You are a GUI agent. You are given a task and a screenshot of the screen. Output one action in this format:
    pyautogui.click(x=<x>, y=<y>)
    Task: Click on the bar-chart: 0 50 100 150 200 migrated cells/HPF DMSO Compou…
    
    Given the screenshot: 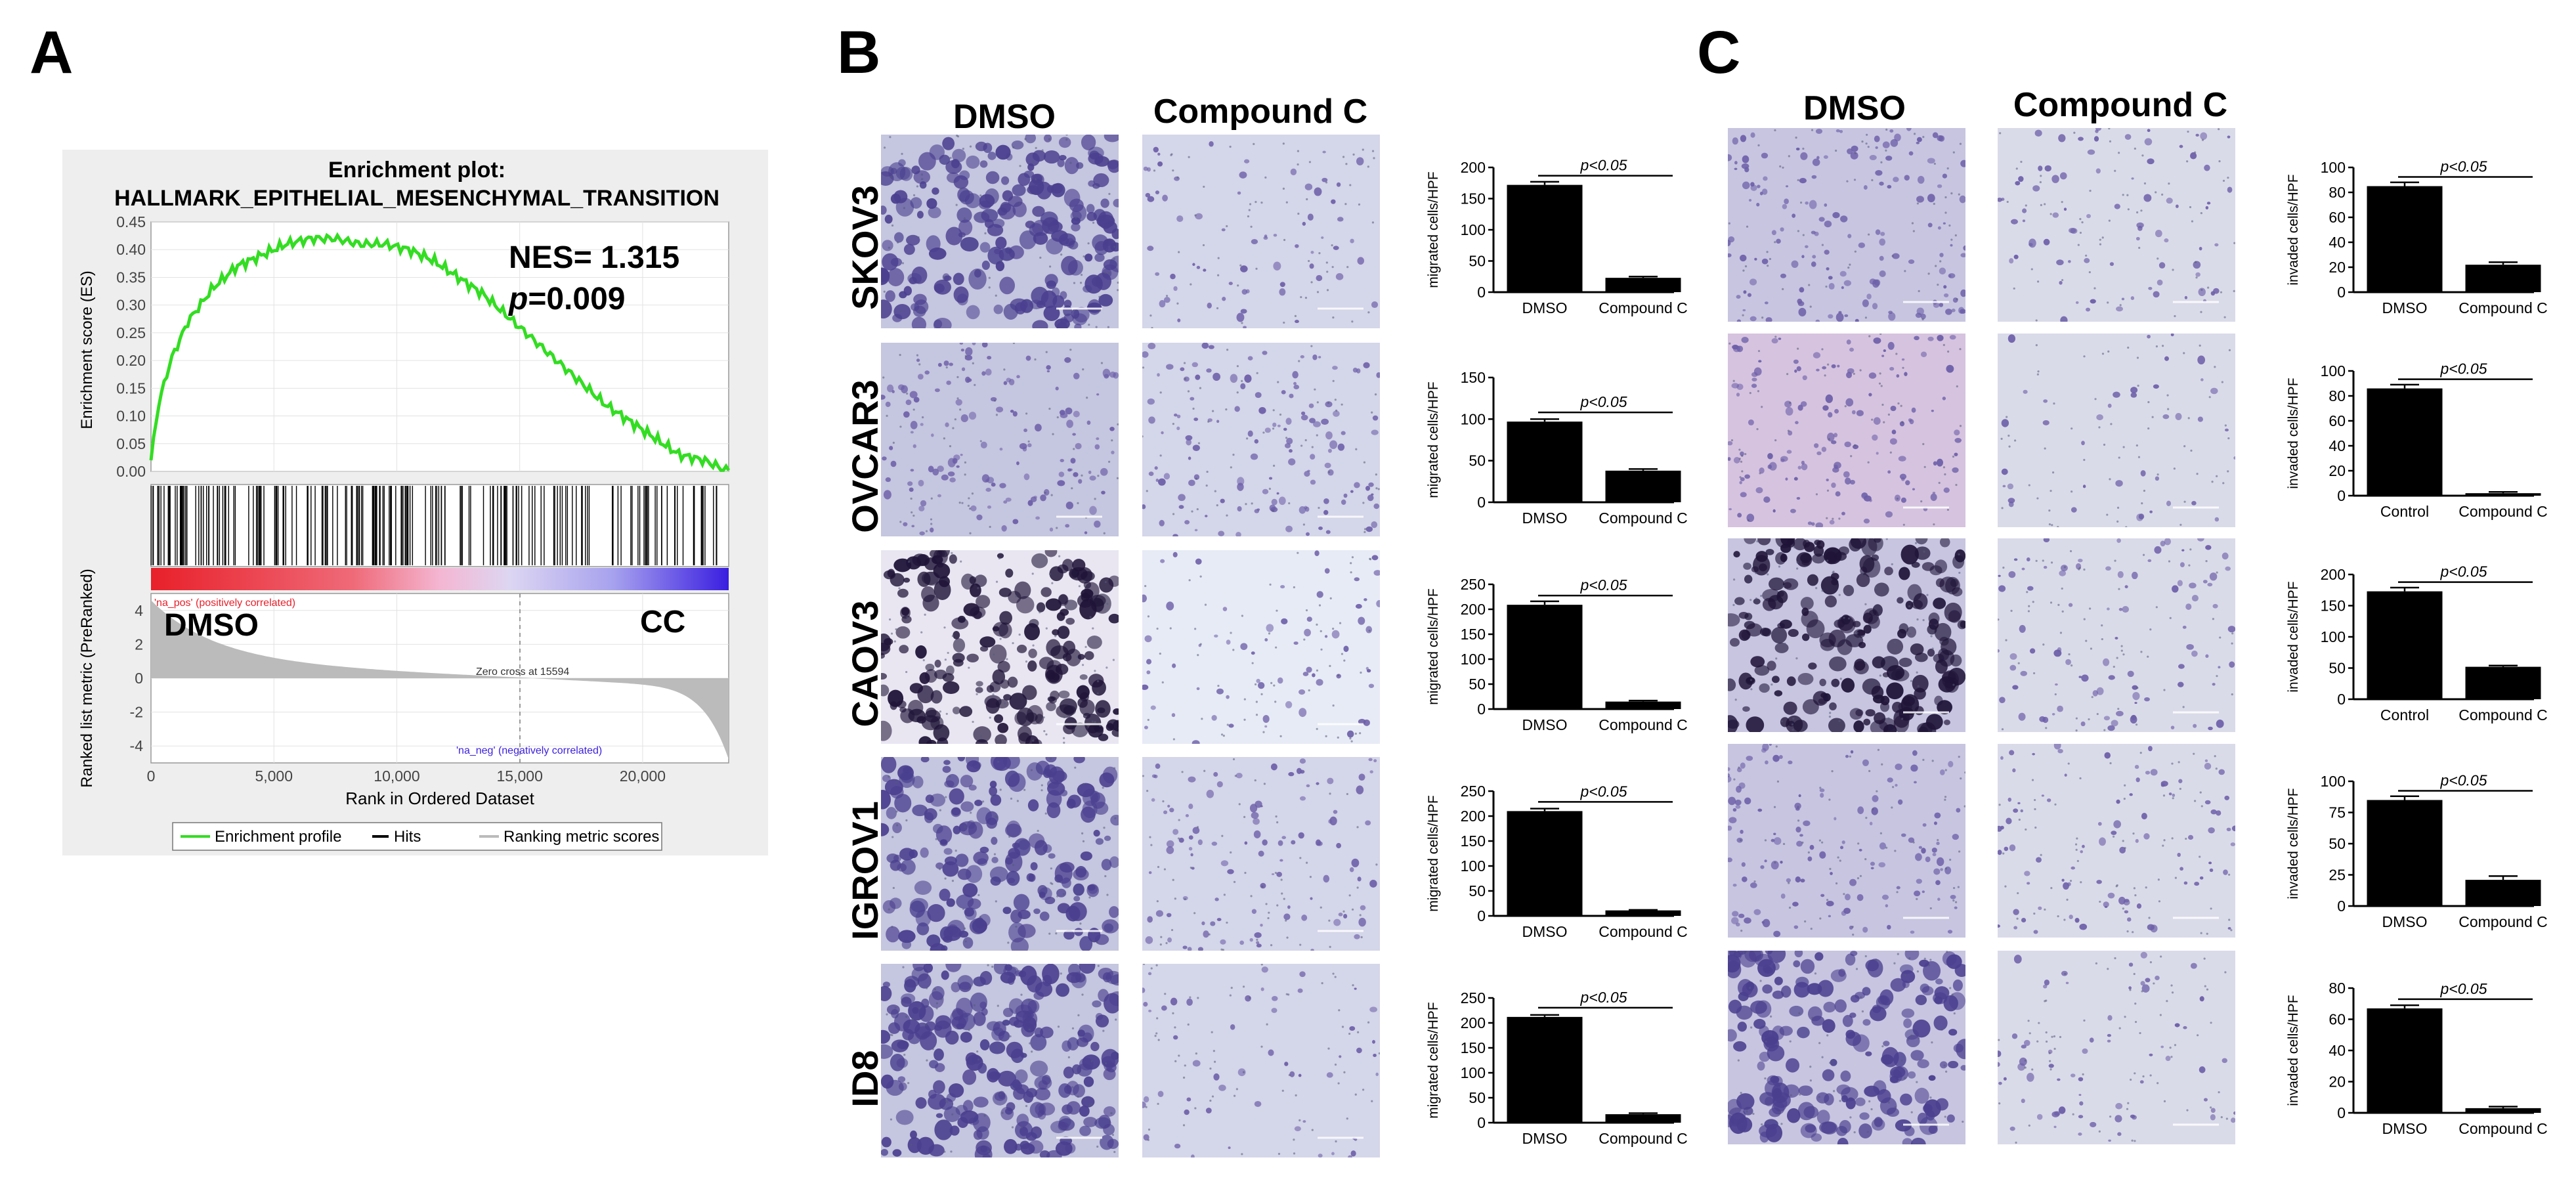 What is the action you would take?
    pyautogui.click(x=1557, y=237)
    